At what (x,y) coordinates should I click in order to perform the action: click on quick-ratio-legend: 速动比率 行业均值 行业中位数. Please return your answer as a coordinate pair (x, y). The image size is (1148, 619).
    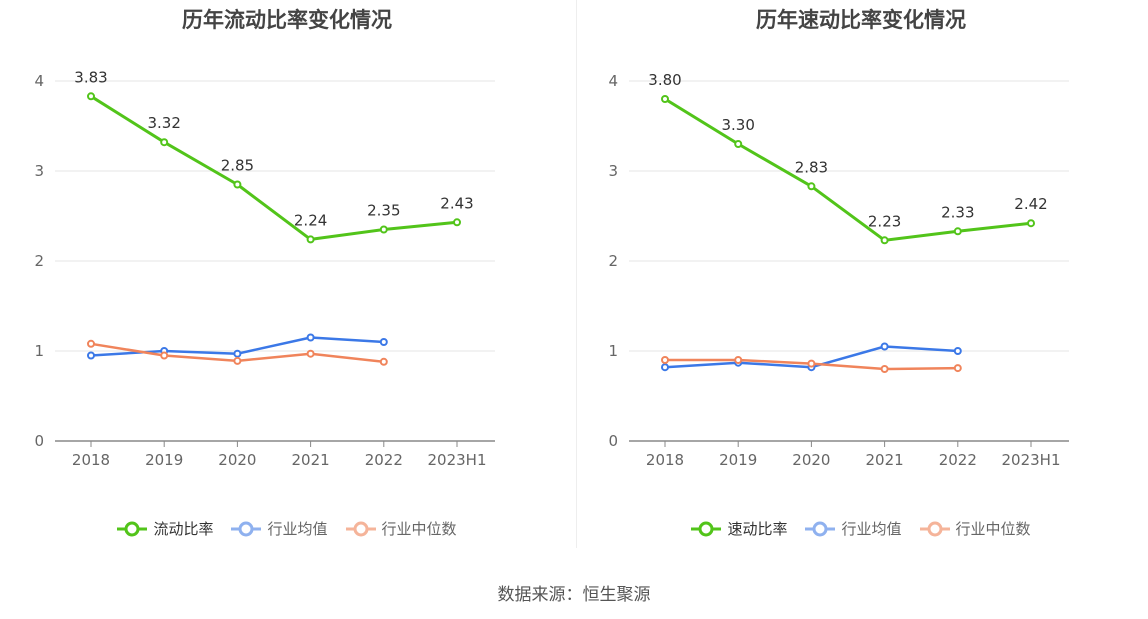
    Looking at the image, I should click on (861, 528).